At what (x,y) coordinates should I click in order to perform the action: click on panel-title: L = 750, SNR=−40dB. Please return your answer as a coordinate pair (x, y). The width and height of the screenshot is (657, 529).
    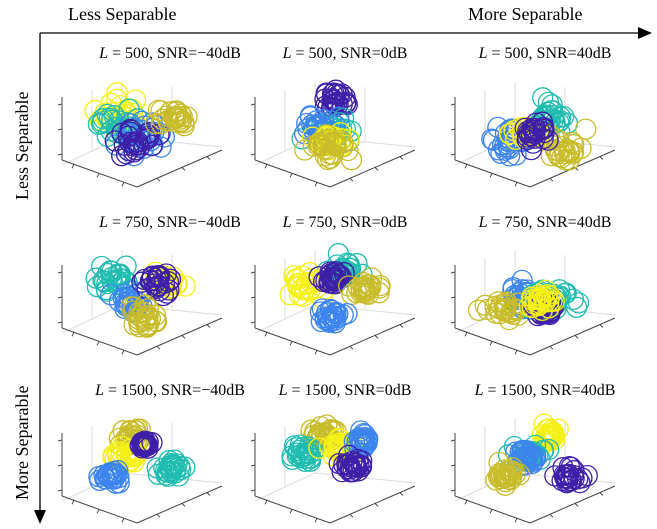
    Looking at the image, I should click on (170, 222).